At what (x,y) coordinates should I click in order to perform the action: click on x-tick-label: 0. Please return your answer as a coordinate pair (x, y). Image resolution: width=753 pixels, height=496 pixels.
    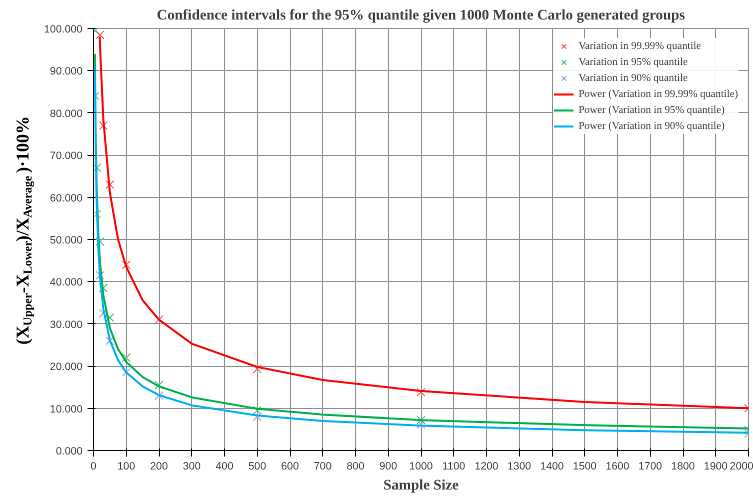
    Looking at the image, I should click on (93, 466).